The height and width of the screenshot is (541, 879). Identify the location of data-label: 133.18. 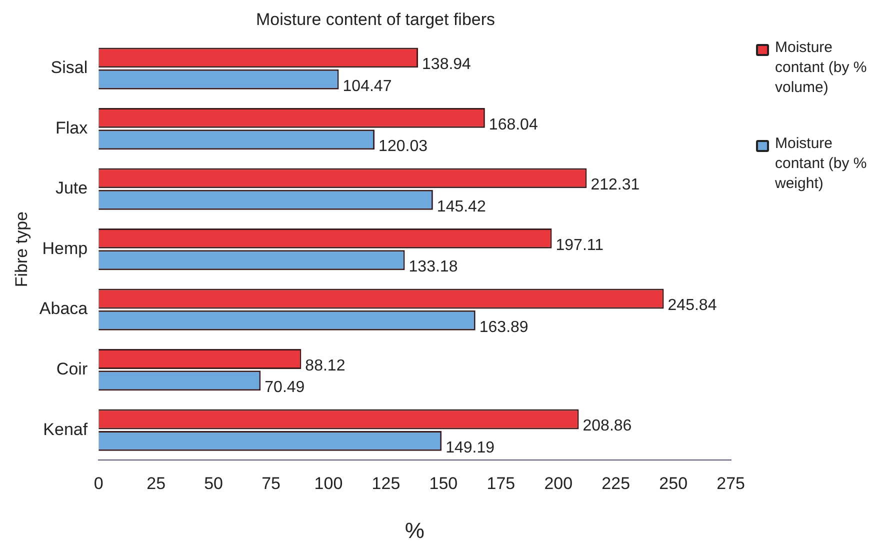
(433, 267).